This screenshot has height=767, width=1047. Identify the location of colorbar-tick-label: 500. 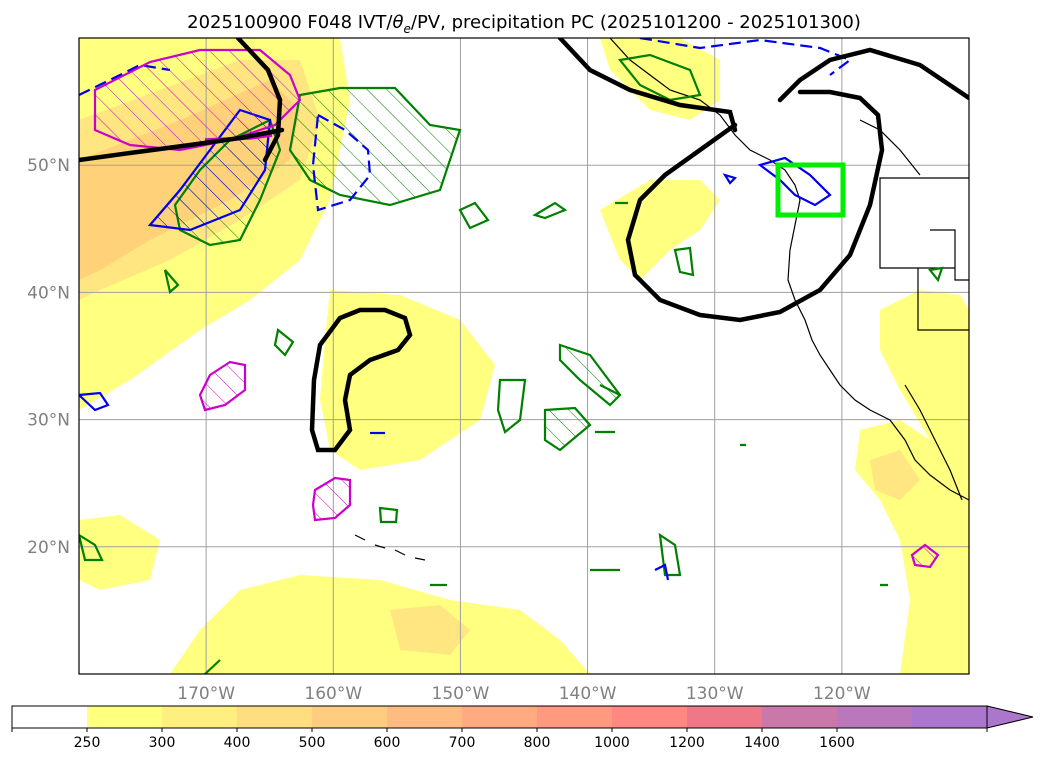
(312, 743).